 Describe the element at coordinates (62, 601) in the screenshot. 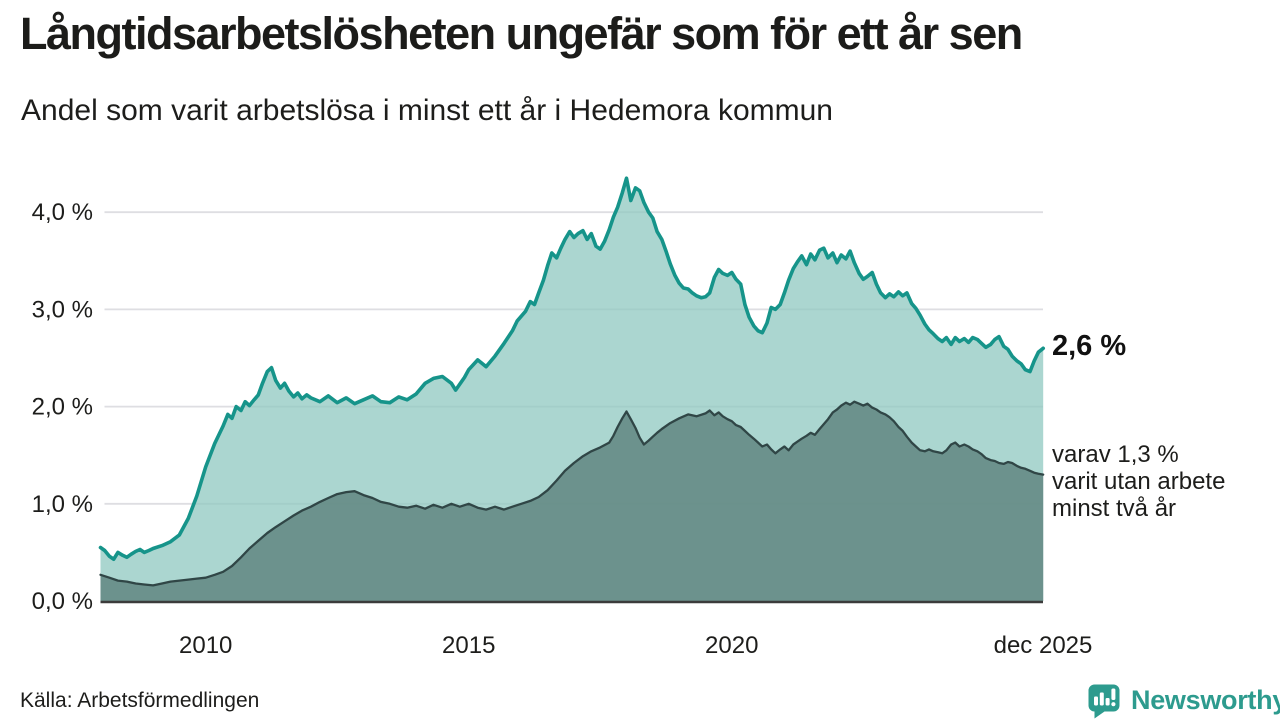

I see `y-tick-label-0: 0,0 %` at that location.